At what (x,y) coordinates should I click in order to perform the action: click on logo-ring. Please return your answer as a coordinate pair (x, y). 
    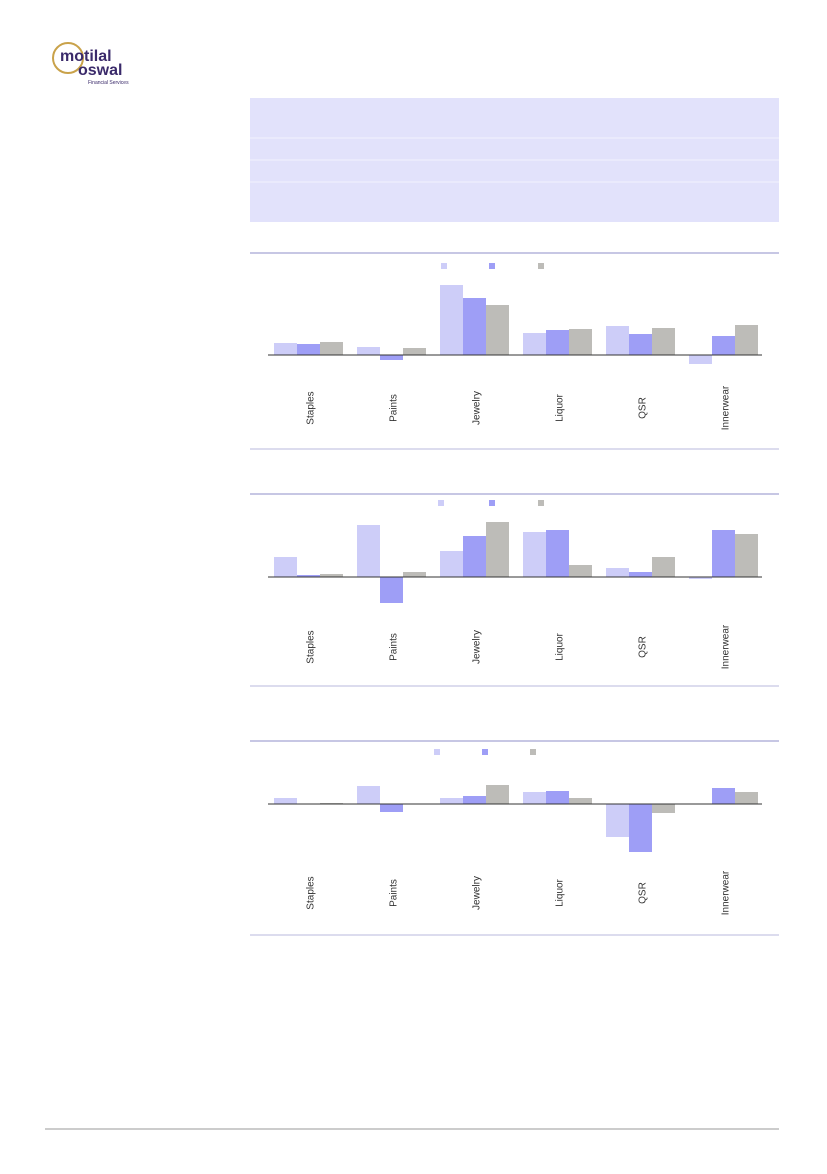
    Looking at the image, I should click on (68, 58).